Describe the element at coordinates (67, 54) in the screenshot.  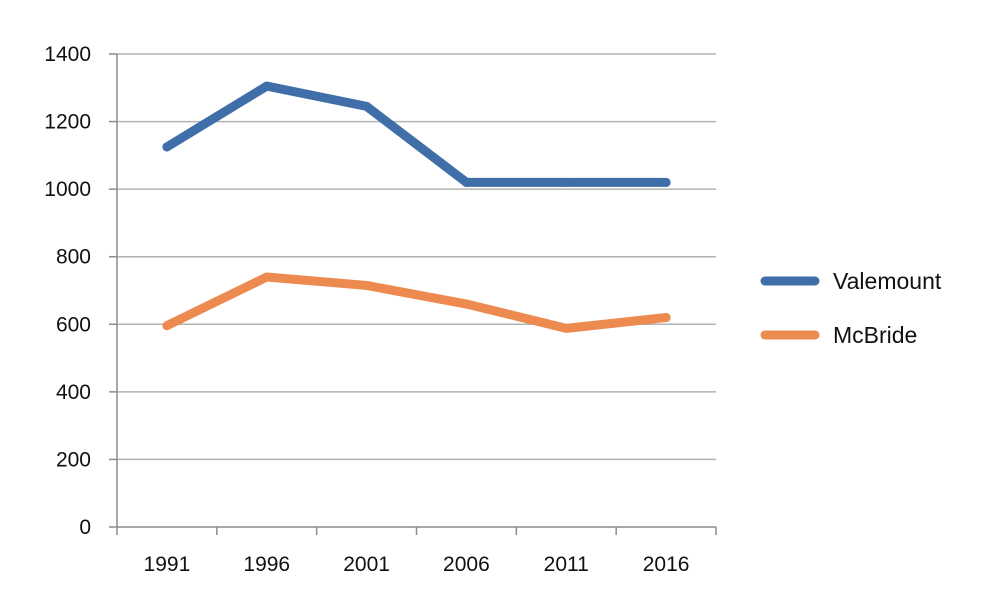
I see `y-tick-label: 1400` at that location.